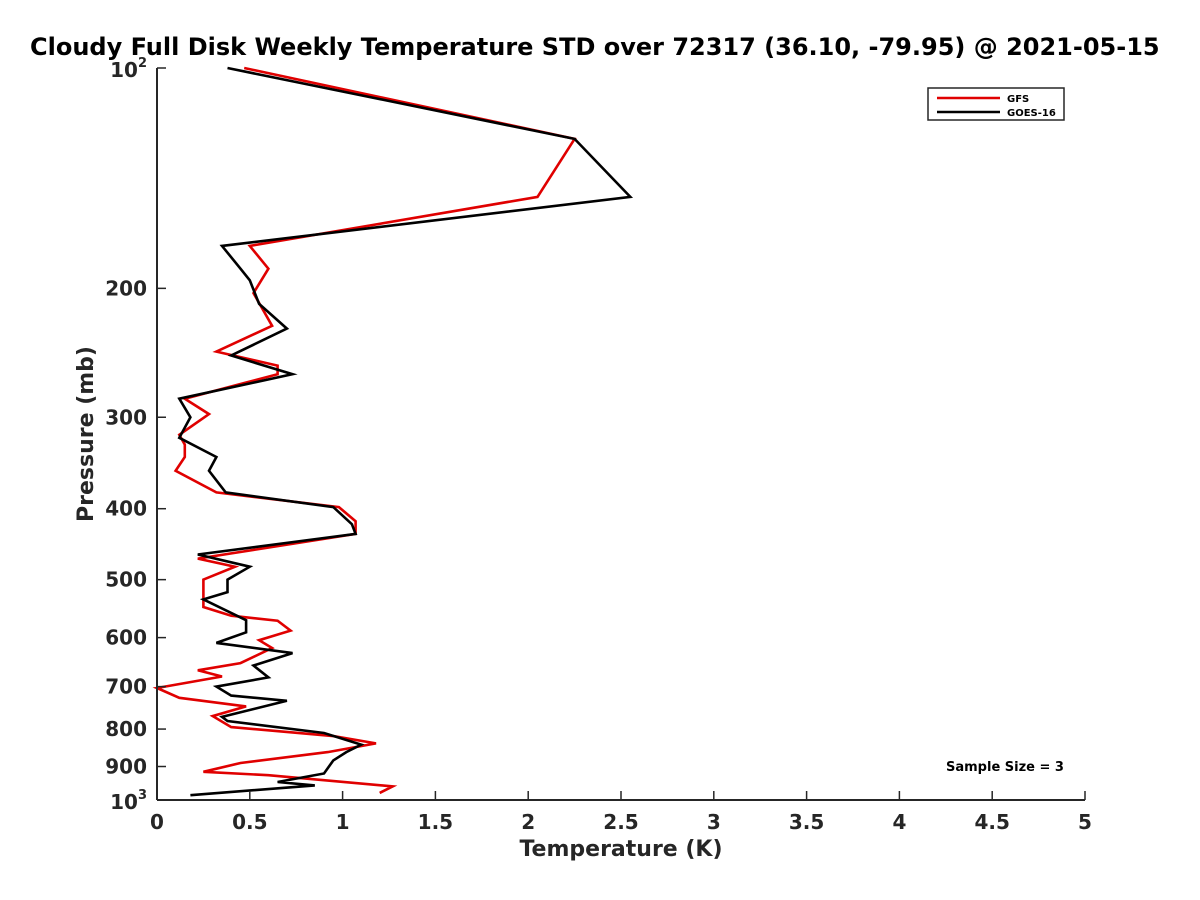 This screenshot has width=1200, height=900. Describe the element at coordinates (1005, 767) in the screenshot. I see `sample-size-annotation: Sample Size = 3` at that location.